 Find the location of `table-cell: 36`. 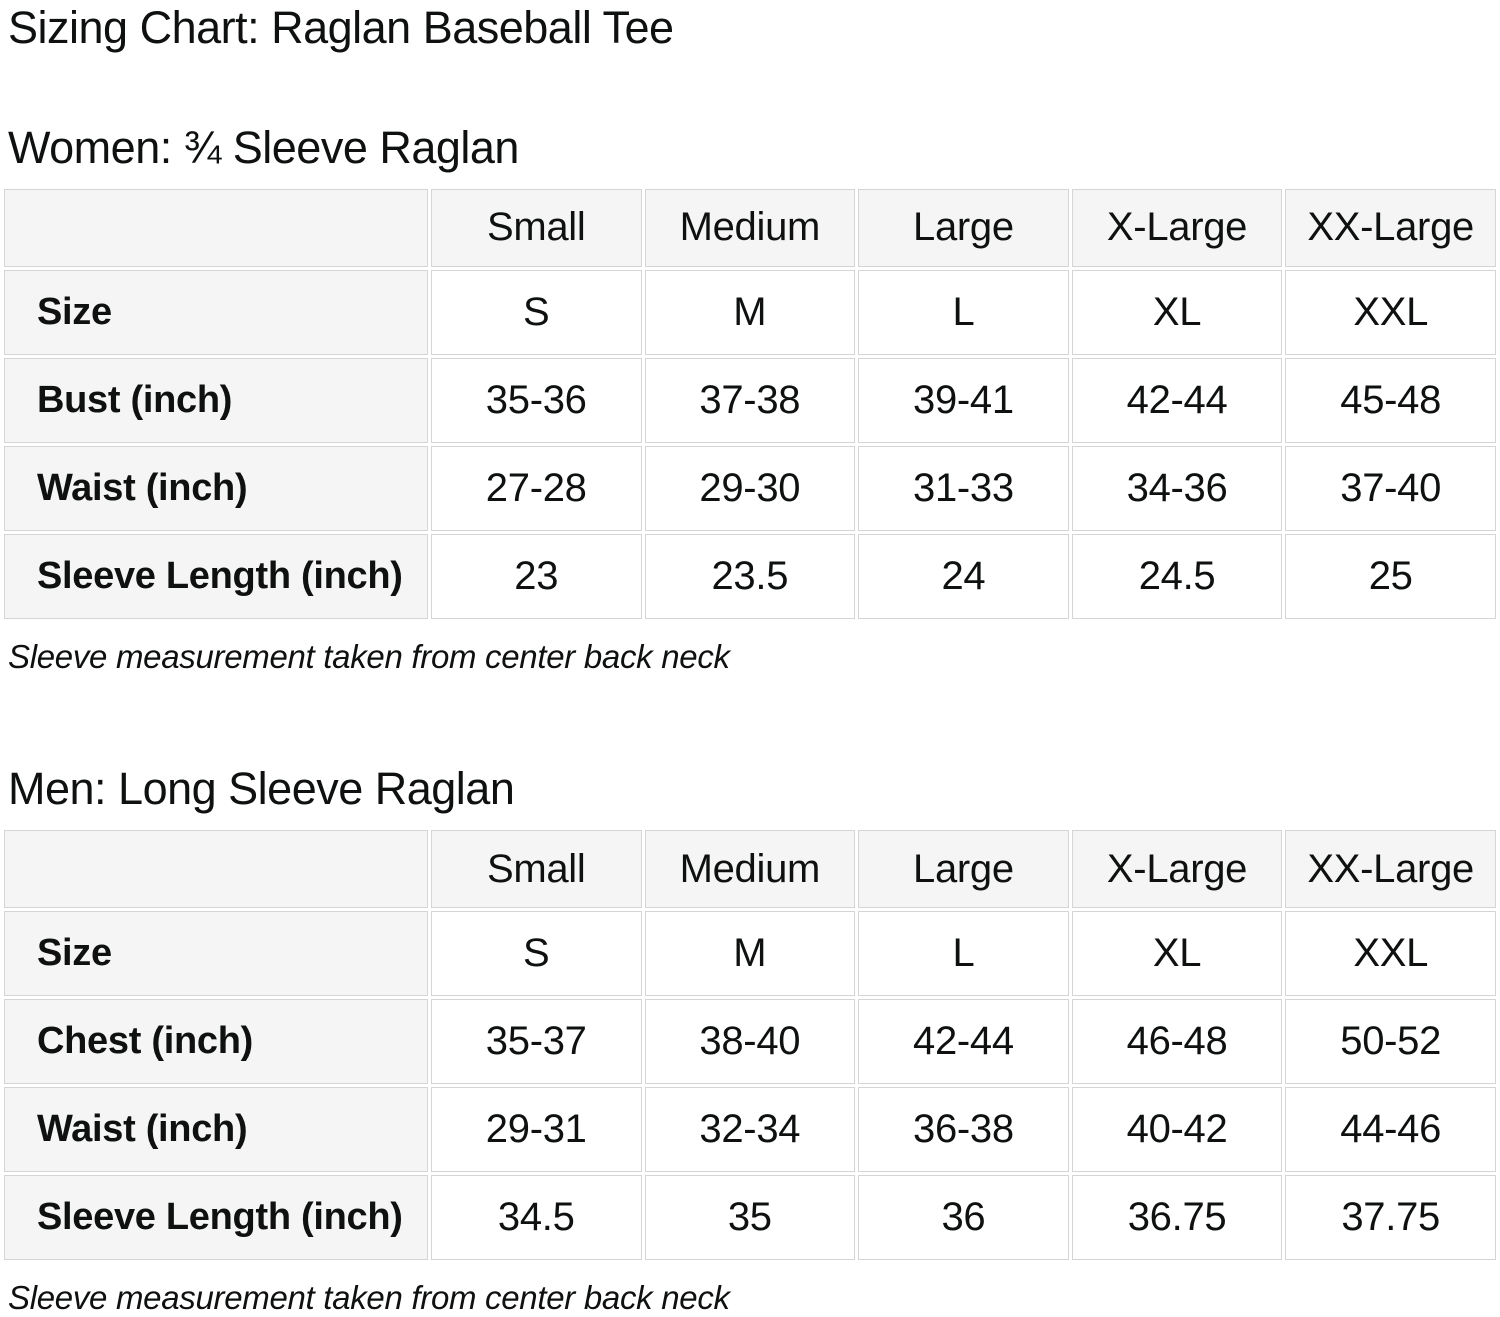

table-cell: 36 is located at coordinates (963, 1218).